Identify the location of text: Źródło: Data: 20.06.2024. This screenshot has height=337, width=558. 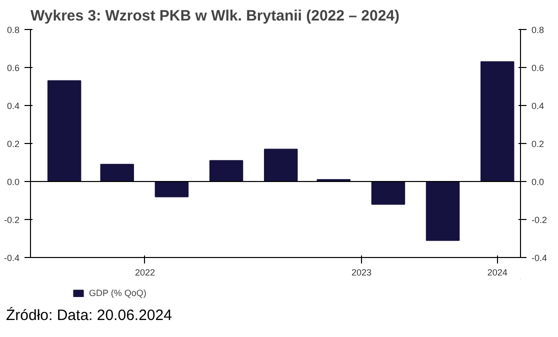
(89, 316).